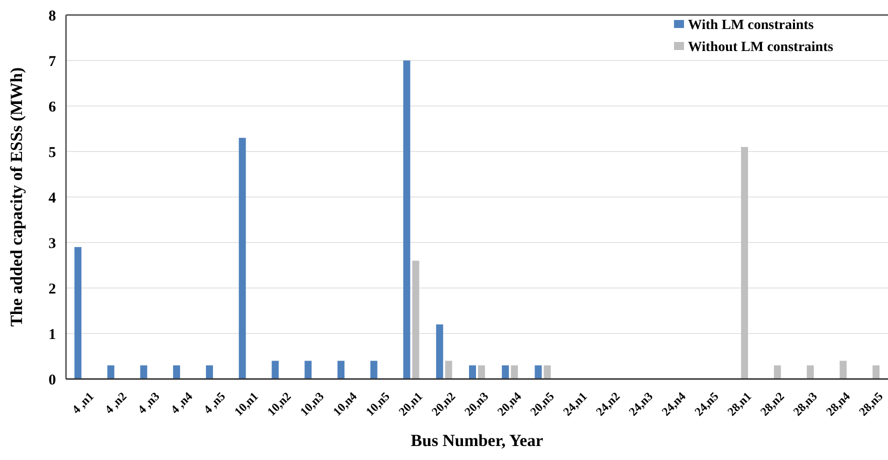 The height and width of the screenshot is (460, 888). I want to click on y-tick-label: 6, so click(52, 107).